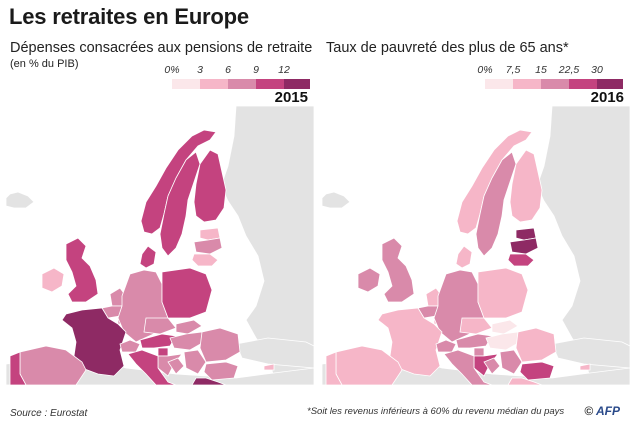  What do you see at coordinates (256, 70) in the screenshot?
I see `legend-label: 9` at bounding box center [256, 70].